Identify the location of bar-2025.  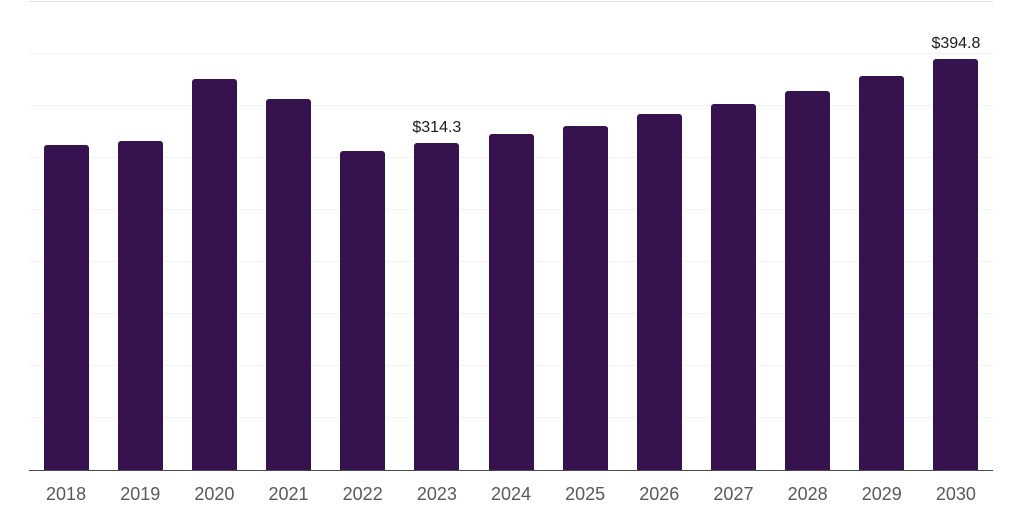
(585, 297).